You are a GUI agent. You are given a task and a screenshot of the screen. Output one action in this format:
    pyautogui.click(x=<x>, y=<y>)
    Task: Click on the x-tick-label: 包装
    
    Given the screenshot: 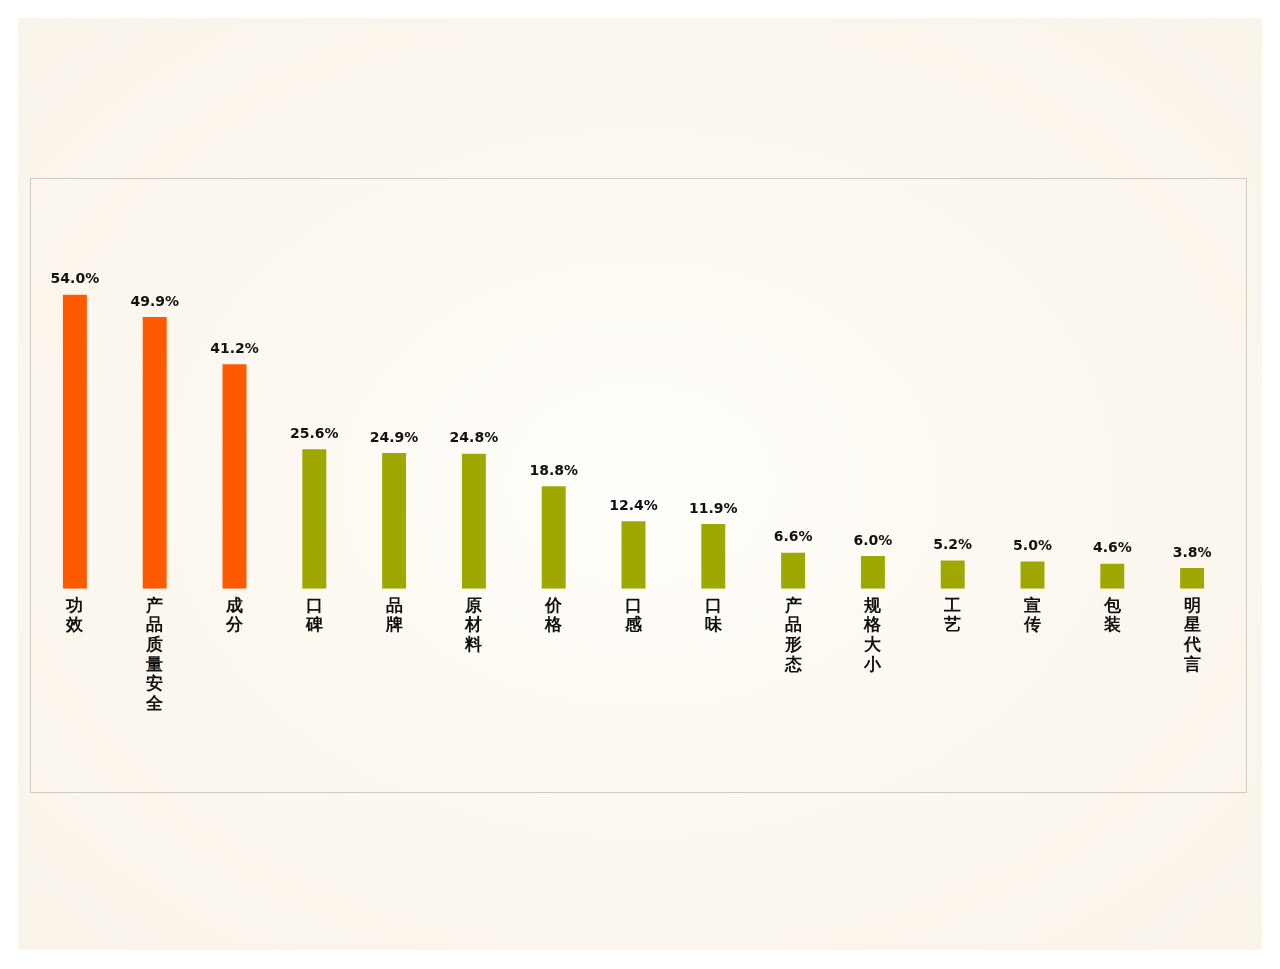 What is the action you would take?
    pyautogui.click(x=1112, y=614)
    